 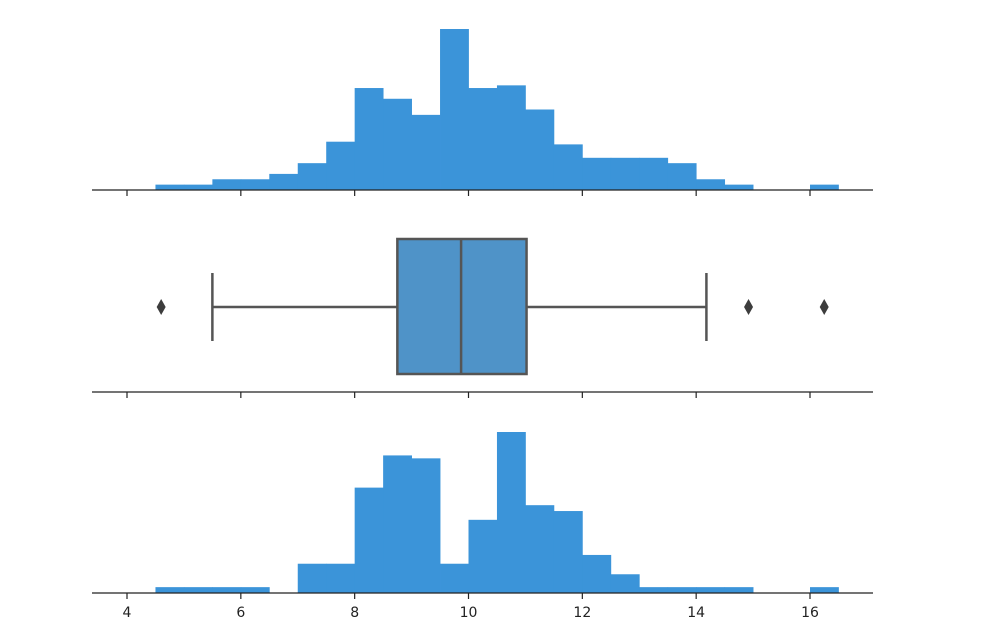 I want to click on x-tick-label: 10, so click(x=469, y=613).